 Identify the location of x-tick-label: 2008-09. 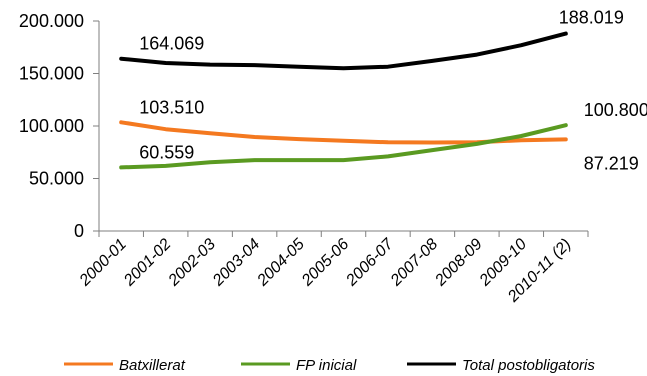
(458, 263).